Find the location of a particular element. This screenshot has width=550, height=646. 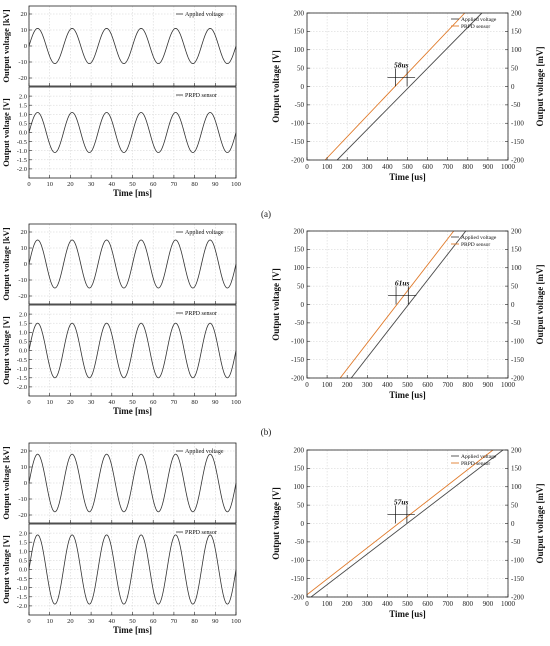

x-tick-label: 1000 is located at coordinates (508, 167).